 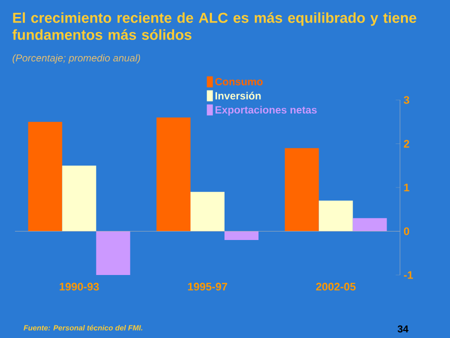 What do you see at coordinates (79, 286) in the screenshot?
I see `x-tick-label: 1990-93` at bounding box center [79, 286].